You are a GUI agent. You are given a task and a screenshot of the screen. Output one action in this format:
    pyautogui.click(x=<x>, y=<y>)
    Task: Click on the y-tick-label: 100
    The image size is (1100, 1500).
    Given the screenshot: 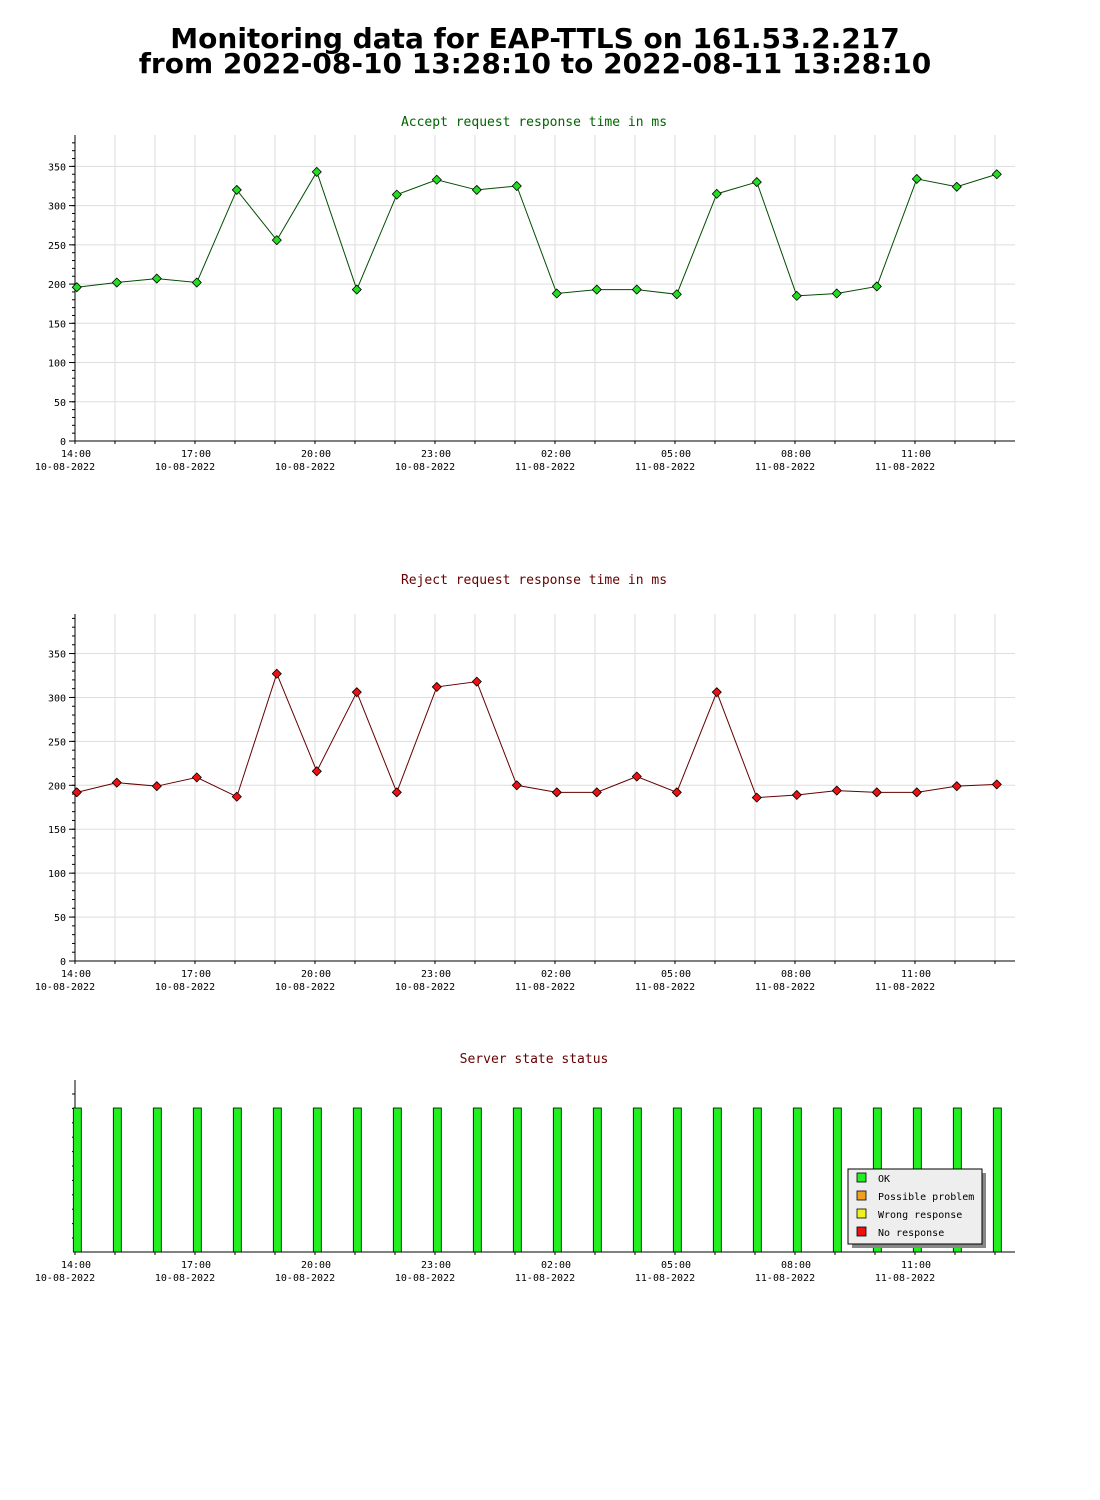 What is the action you would take?
    pyautogui.click(x=57, y=364)
    